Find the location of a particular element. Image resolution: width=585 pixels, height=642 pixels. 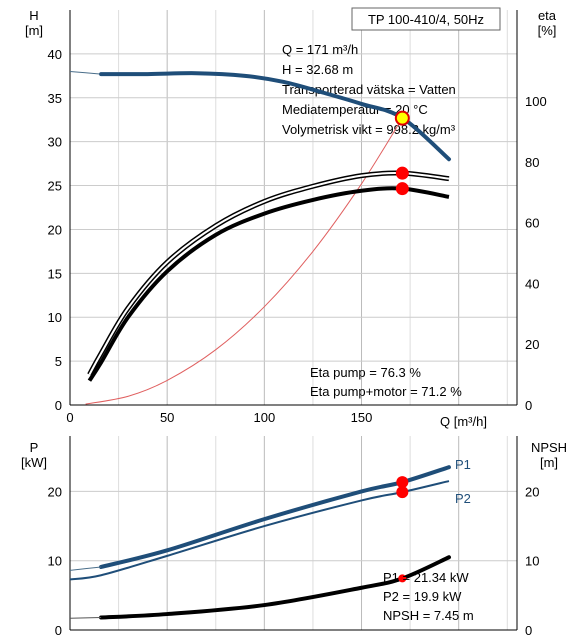

top-right-tick-label: 60 is located at coordinates (532, 223).